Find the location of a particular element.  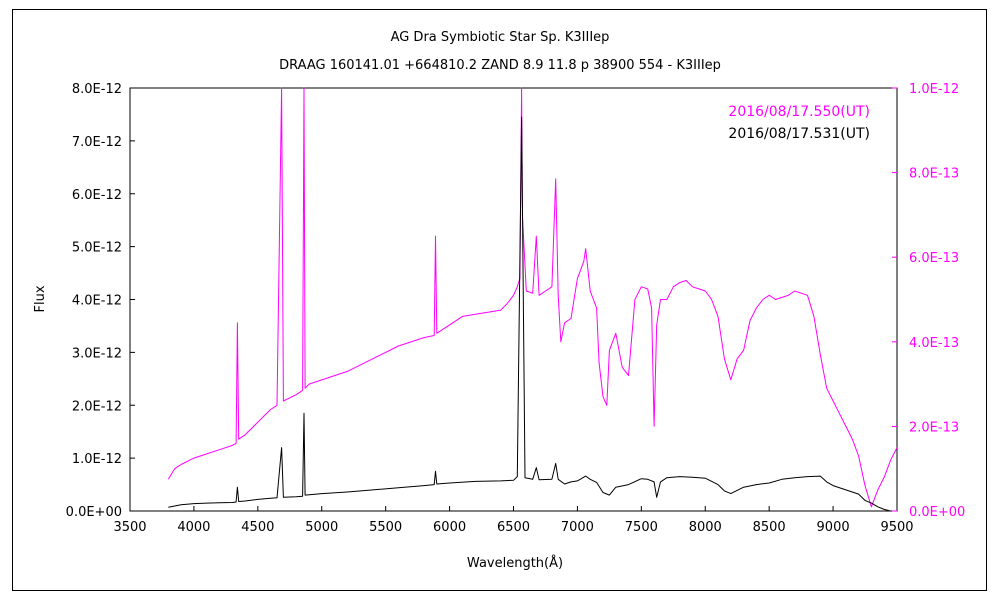

y-tick-label-left: 6.0E-12 is located at coordinates (97, 195).